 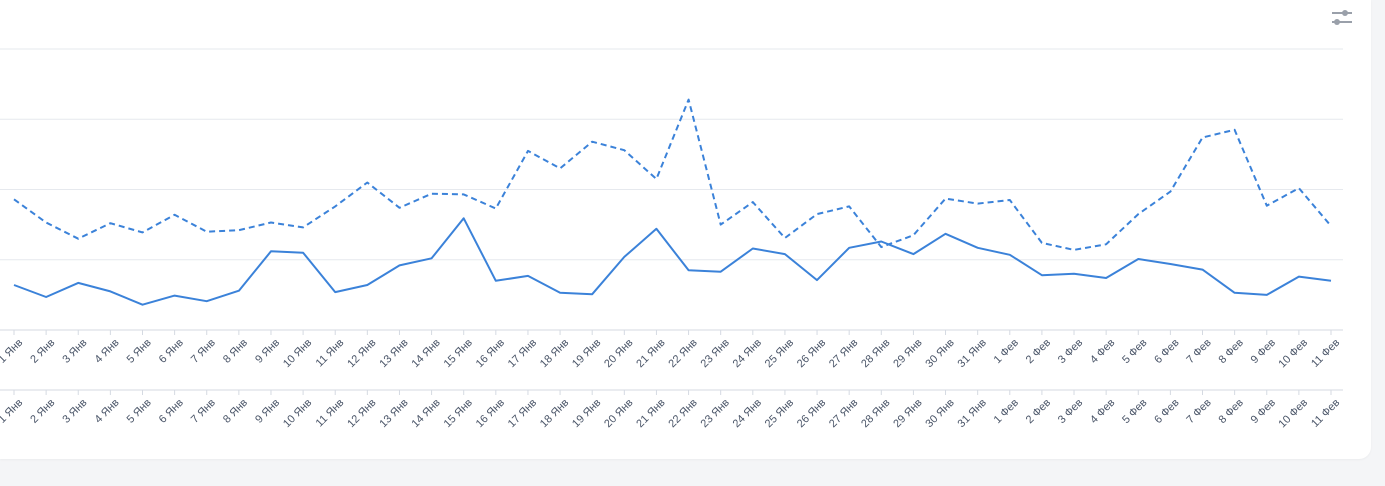 I want to click on x-axes, so click(x=671, y=362).